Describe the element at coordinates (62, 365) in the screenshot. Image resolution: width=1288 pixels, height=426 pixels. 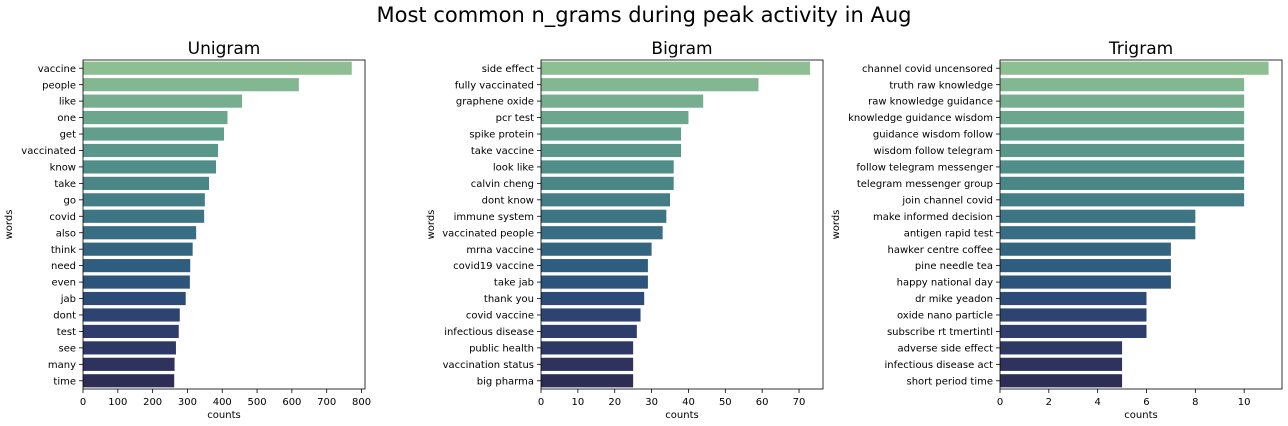
I see `y-tick-label: many` at that location.